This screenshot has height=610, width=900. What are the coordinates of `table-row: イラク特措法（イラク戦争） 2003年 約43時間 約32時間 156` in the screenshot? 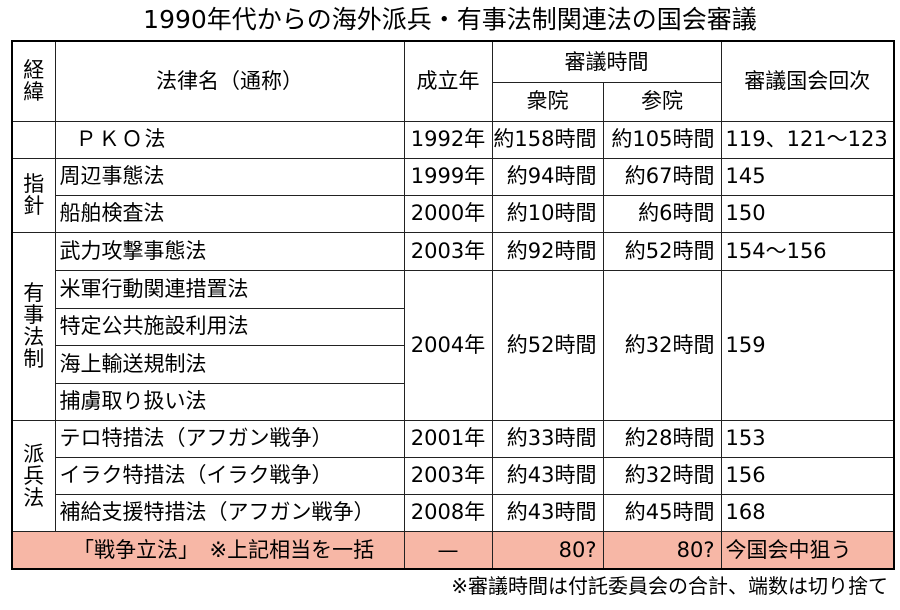 It's located at (453, 475).